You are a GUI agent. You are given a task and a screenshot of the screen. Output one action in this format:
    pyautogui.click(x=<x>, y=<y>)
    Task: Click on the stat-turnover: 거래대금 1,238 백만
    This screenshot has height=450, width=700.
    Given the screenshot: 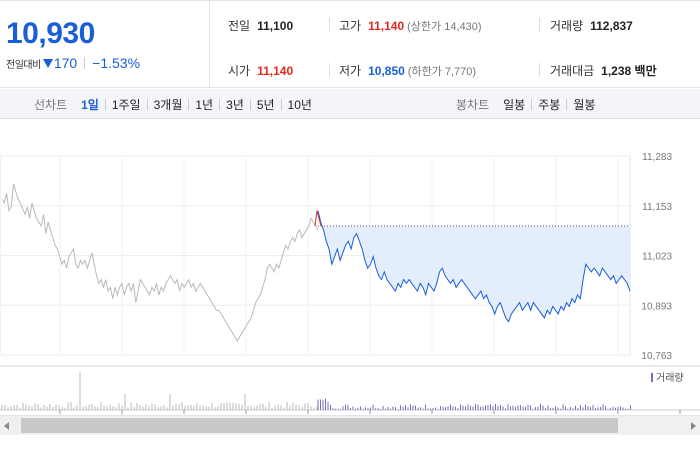 What is the action you would take?
    pyautogui.click(x=603, y=70)
    